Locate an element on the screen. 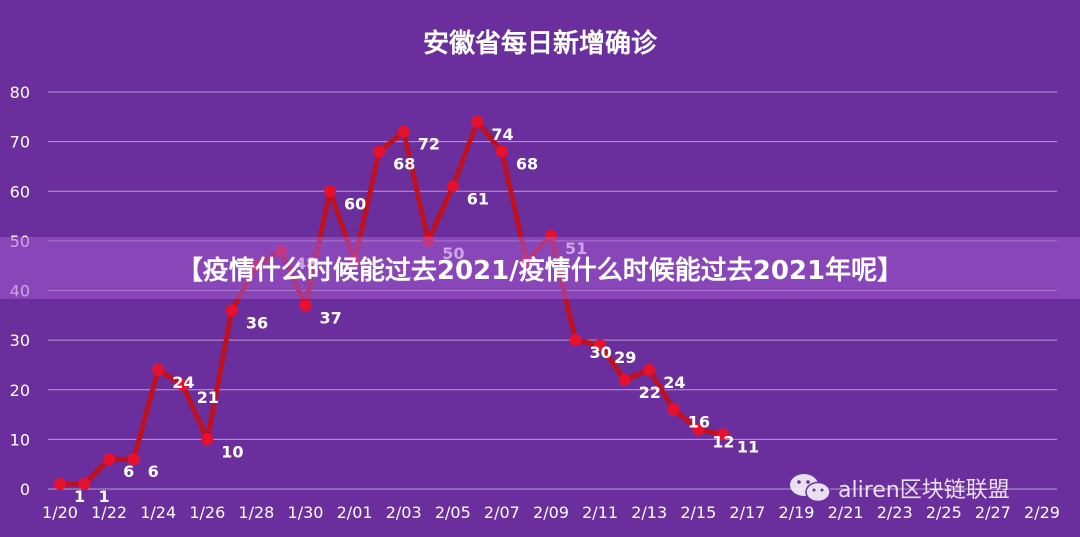 Image resolution: width=1080 pixels, height=537 pixels. banner-text: 【疫情什么时候能过去2021/疫情什么时候能过去2021年呢】 is located at coordinates (540, 270).